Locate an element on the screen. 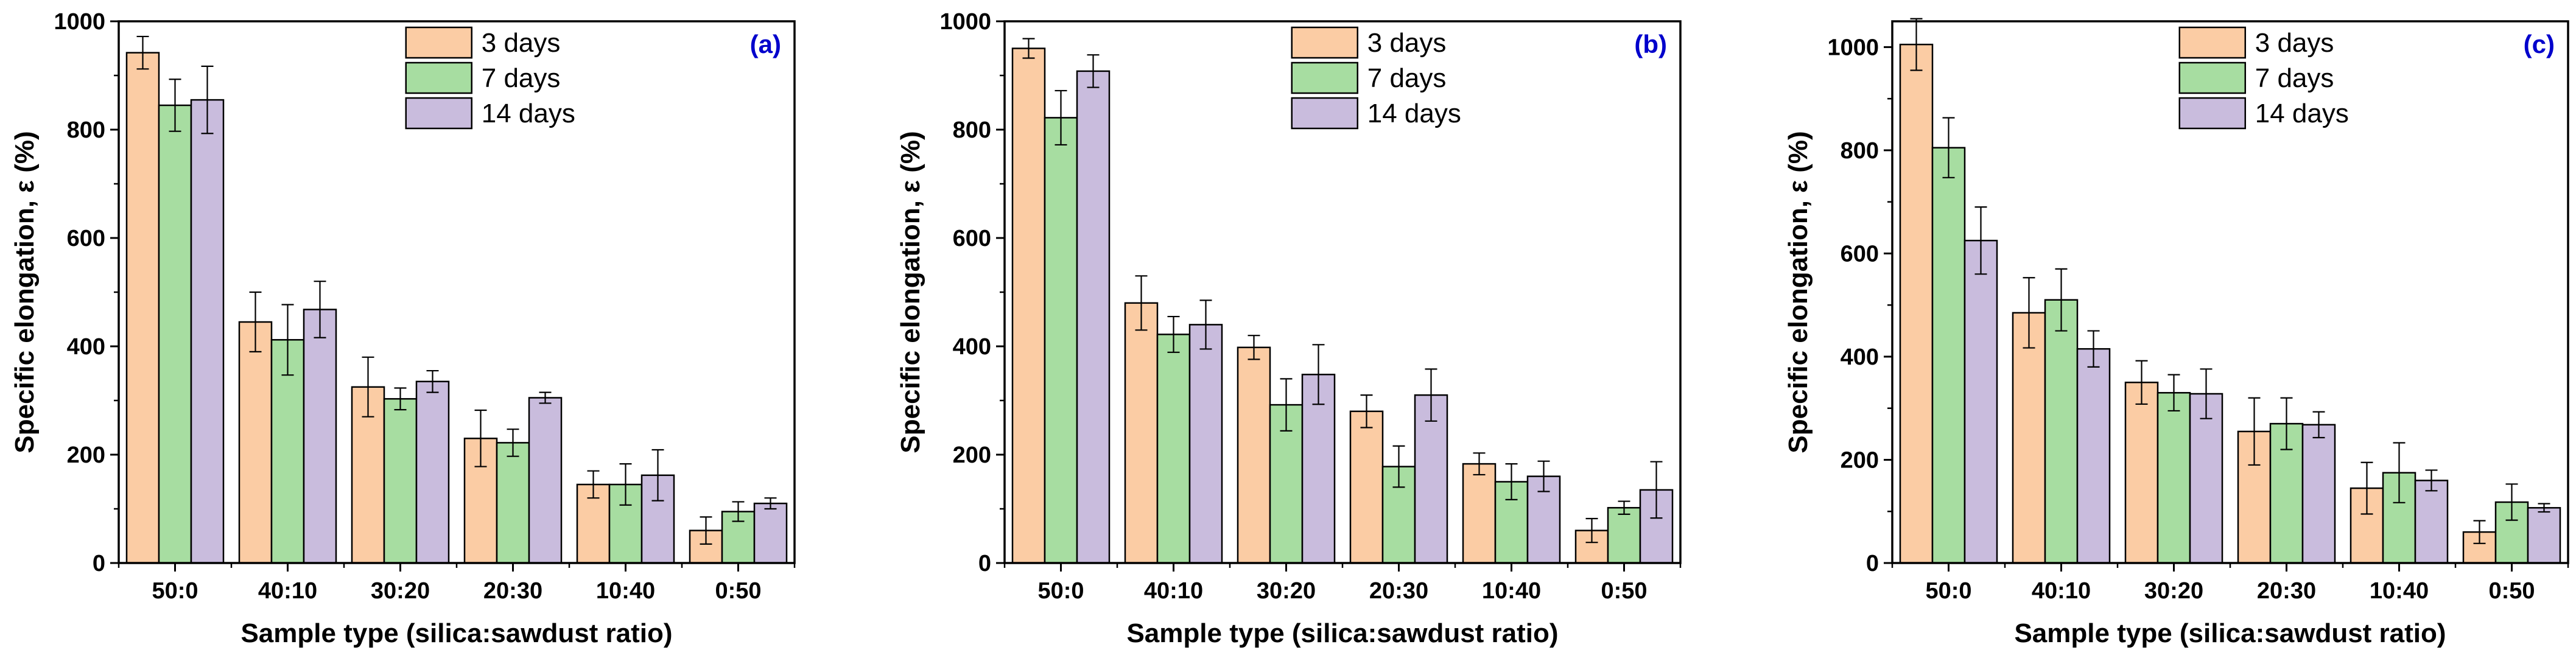 This screenshot has width=2576, height=661. panel-label: (b) is located at coordinates (1650, 44).